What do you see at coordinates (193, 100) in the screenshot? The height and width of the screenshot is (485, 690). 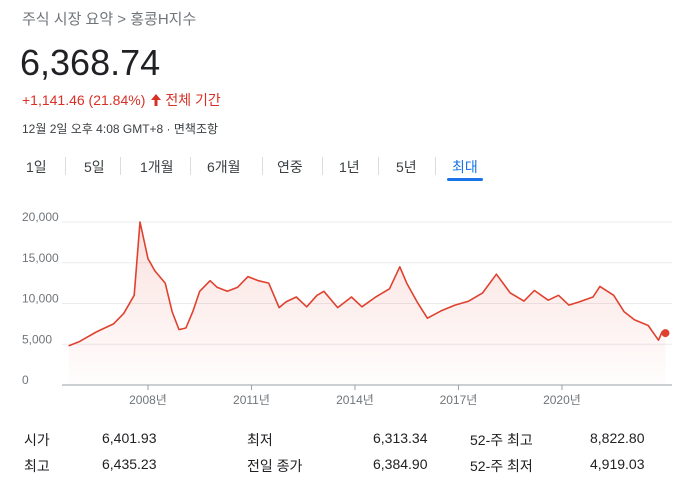 I see `period: 전체 기간` at bounding box center [193, 100].